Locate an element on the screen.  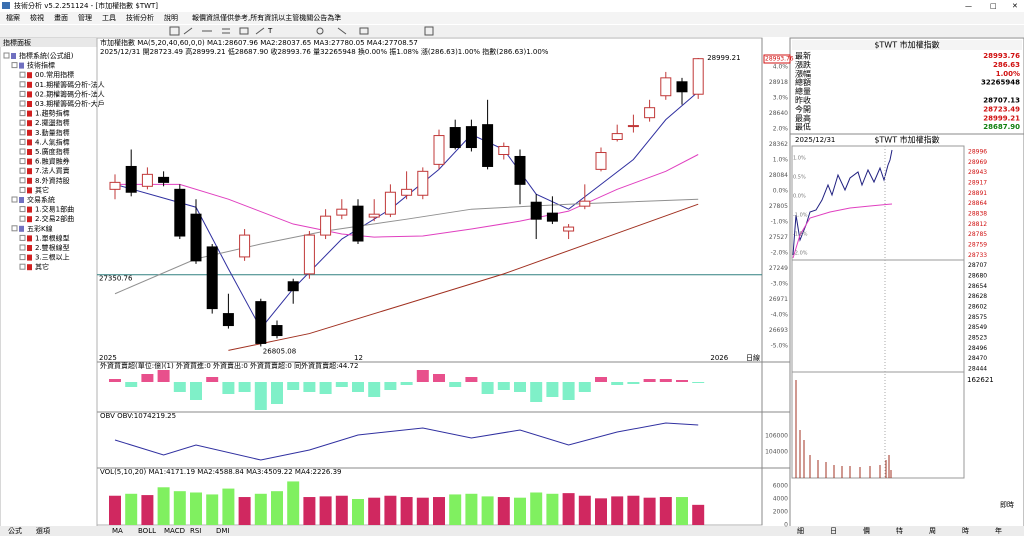
quote-header is located at coordinates (907, 45).